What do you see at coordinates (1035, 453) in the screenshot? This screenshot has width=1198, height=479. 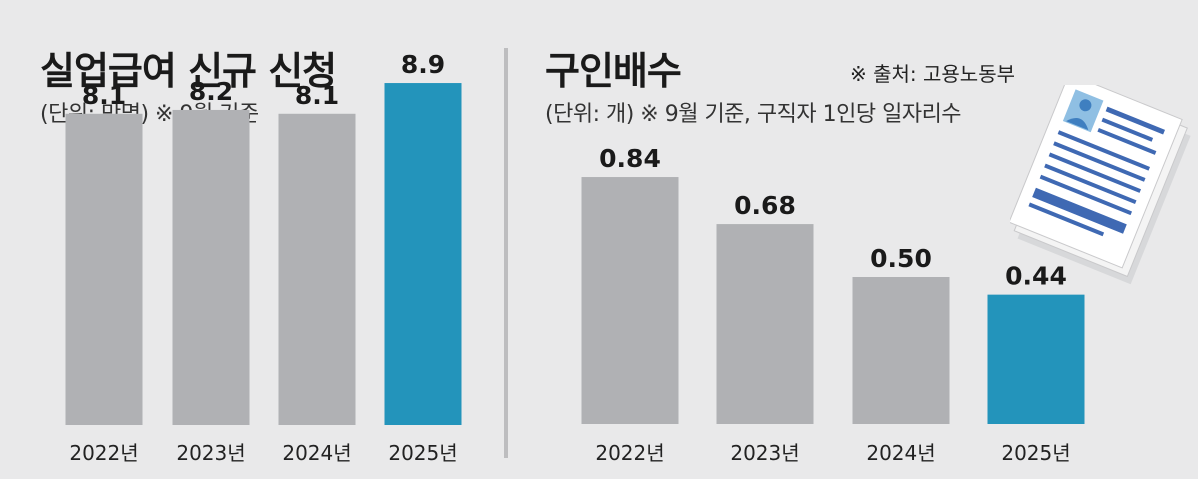 I see `right-x-tick-label-3: 2025년` at bounding box center [1035, 453].